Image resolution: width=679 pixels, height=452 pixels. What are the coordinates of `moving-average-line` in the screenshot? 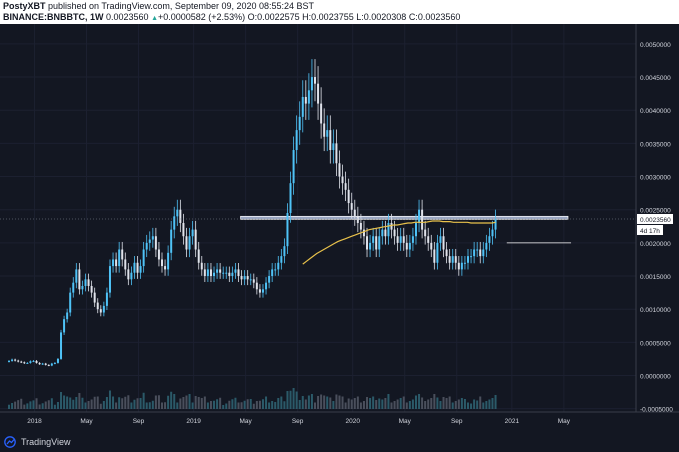 It's located at (399, 242).